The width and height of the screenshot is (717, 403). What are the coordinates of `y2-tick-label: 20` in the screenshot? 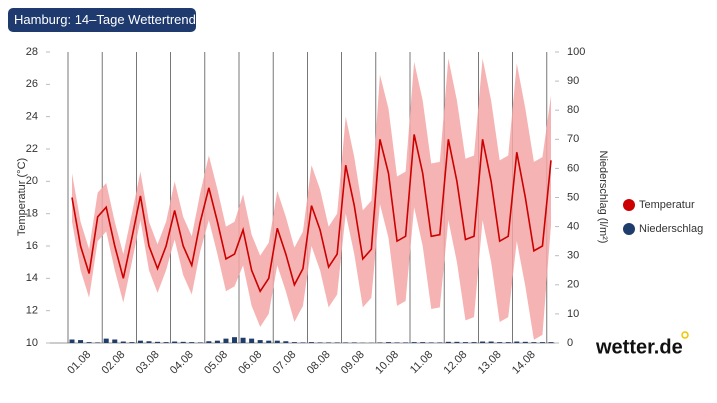 It's located at (573, 285).